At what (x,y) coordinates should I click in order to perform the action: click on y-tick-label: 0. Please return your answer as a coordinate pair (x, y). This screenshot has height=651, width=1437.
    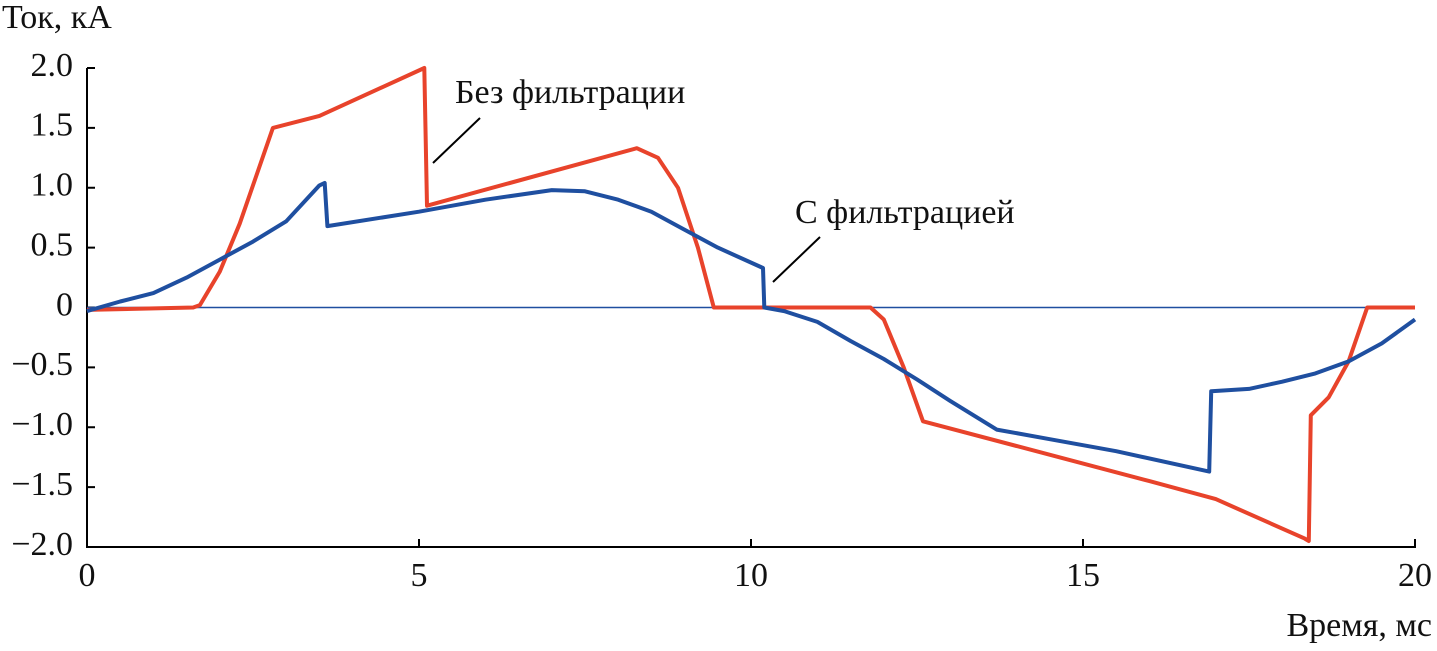
    Looking at the image, I should click on (64, 304).